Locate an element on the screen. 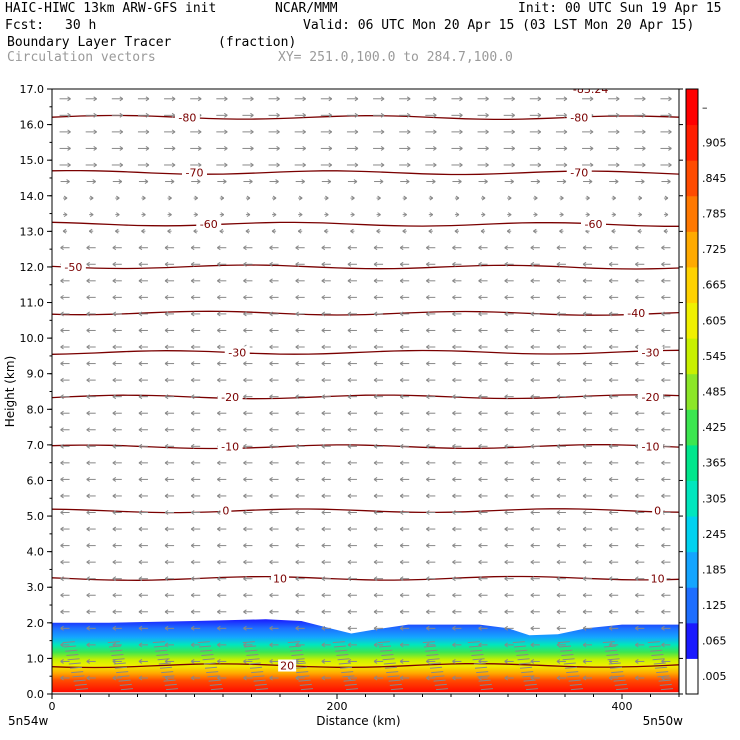  contour-label: -50 is located at coordinates (73, 267).